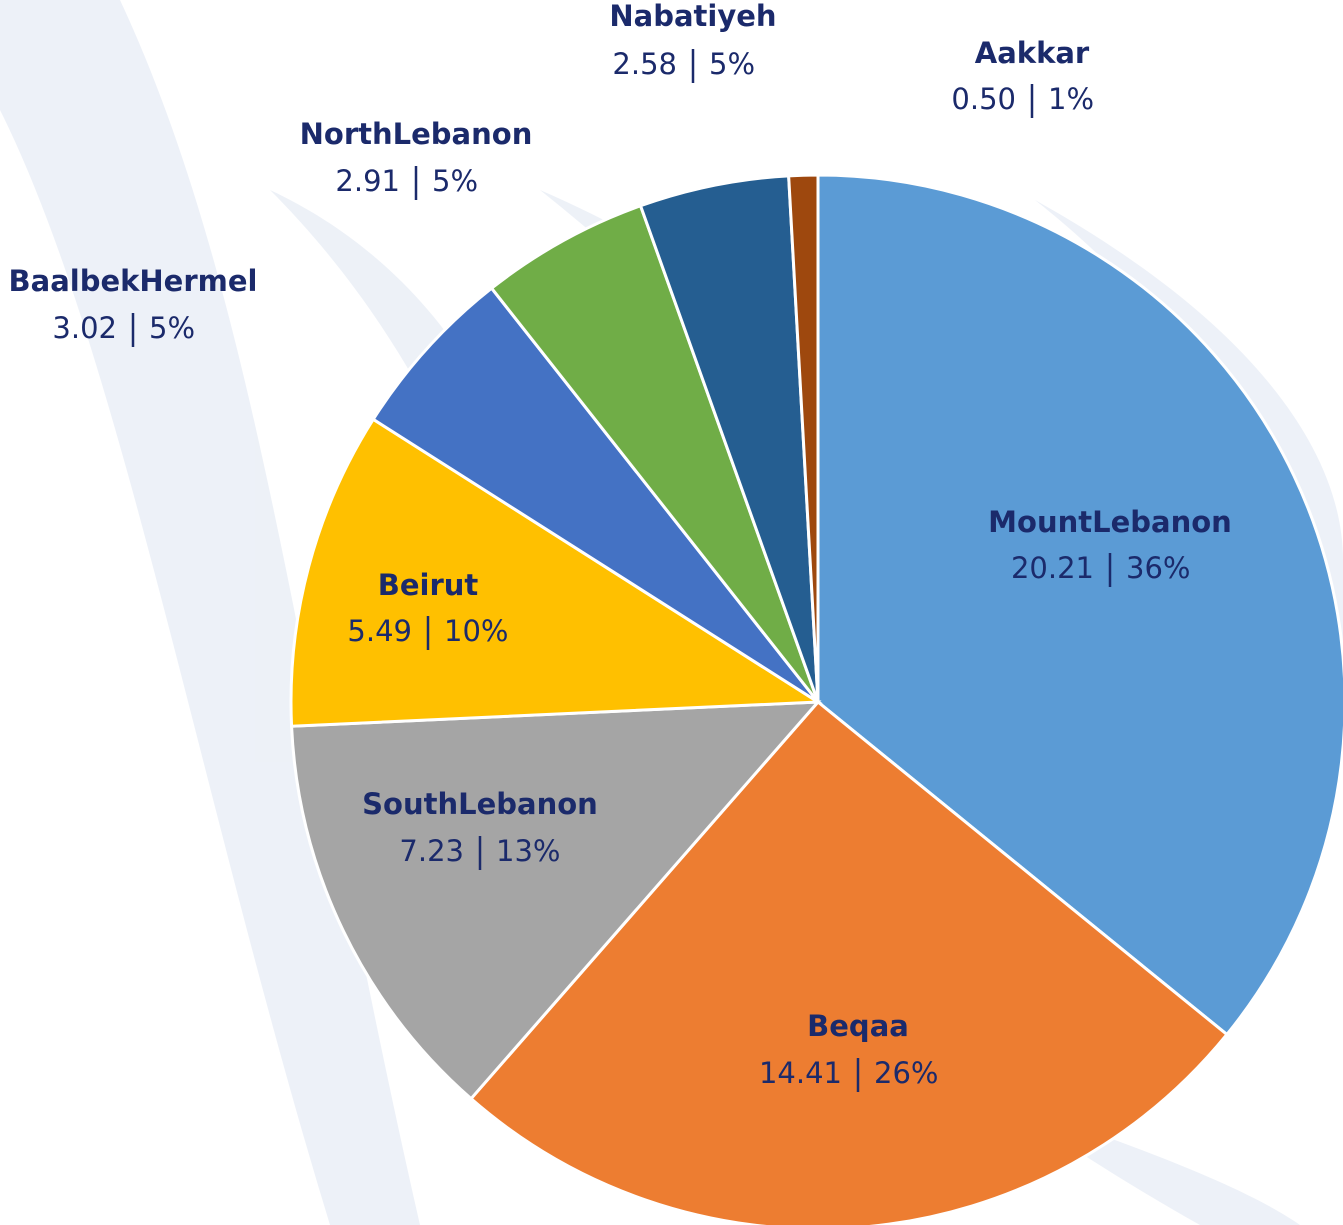 The width and height of the screenshot is (1343, 1225). I want to click on value-label: 3.02, so click(84, 328).